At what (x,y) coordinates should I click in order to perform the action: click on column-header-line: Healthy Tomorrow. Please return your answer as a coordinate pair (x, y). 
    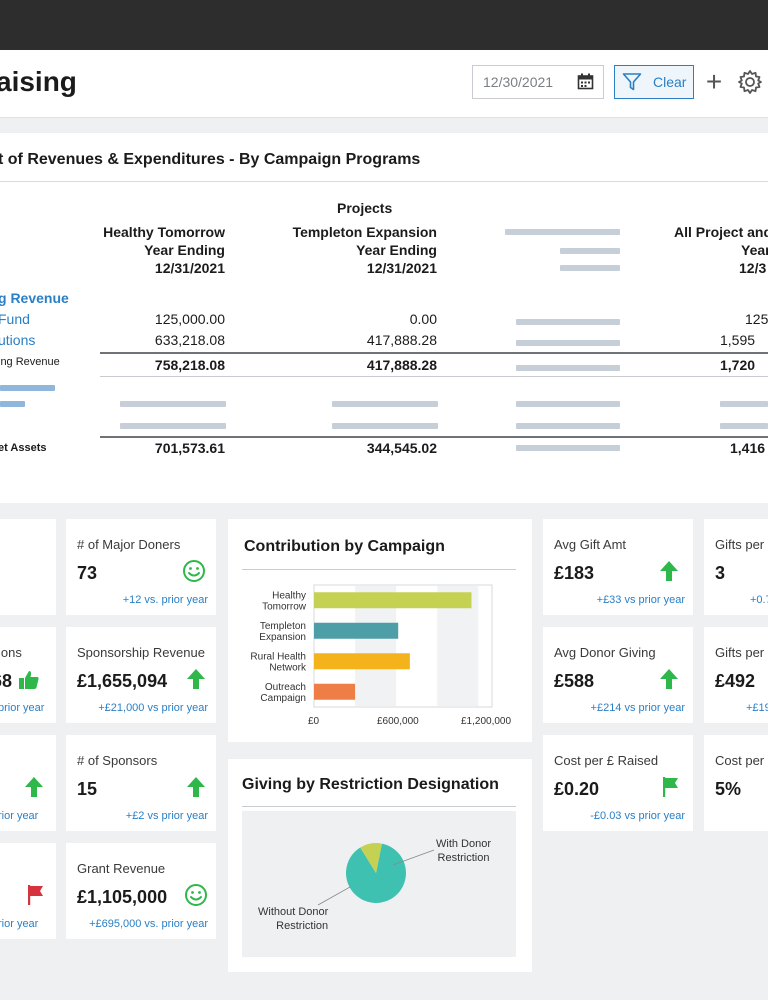
    Looking at the image, I should click on (164, 232).